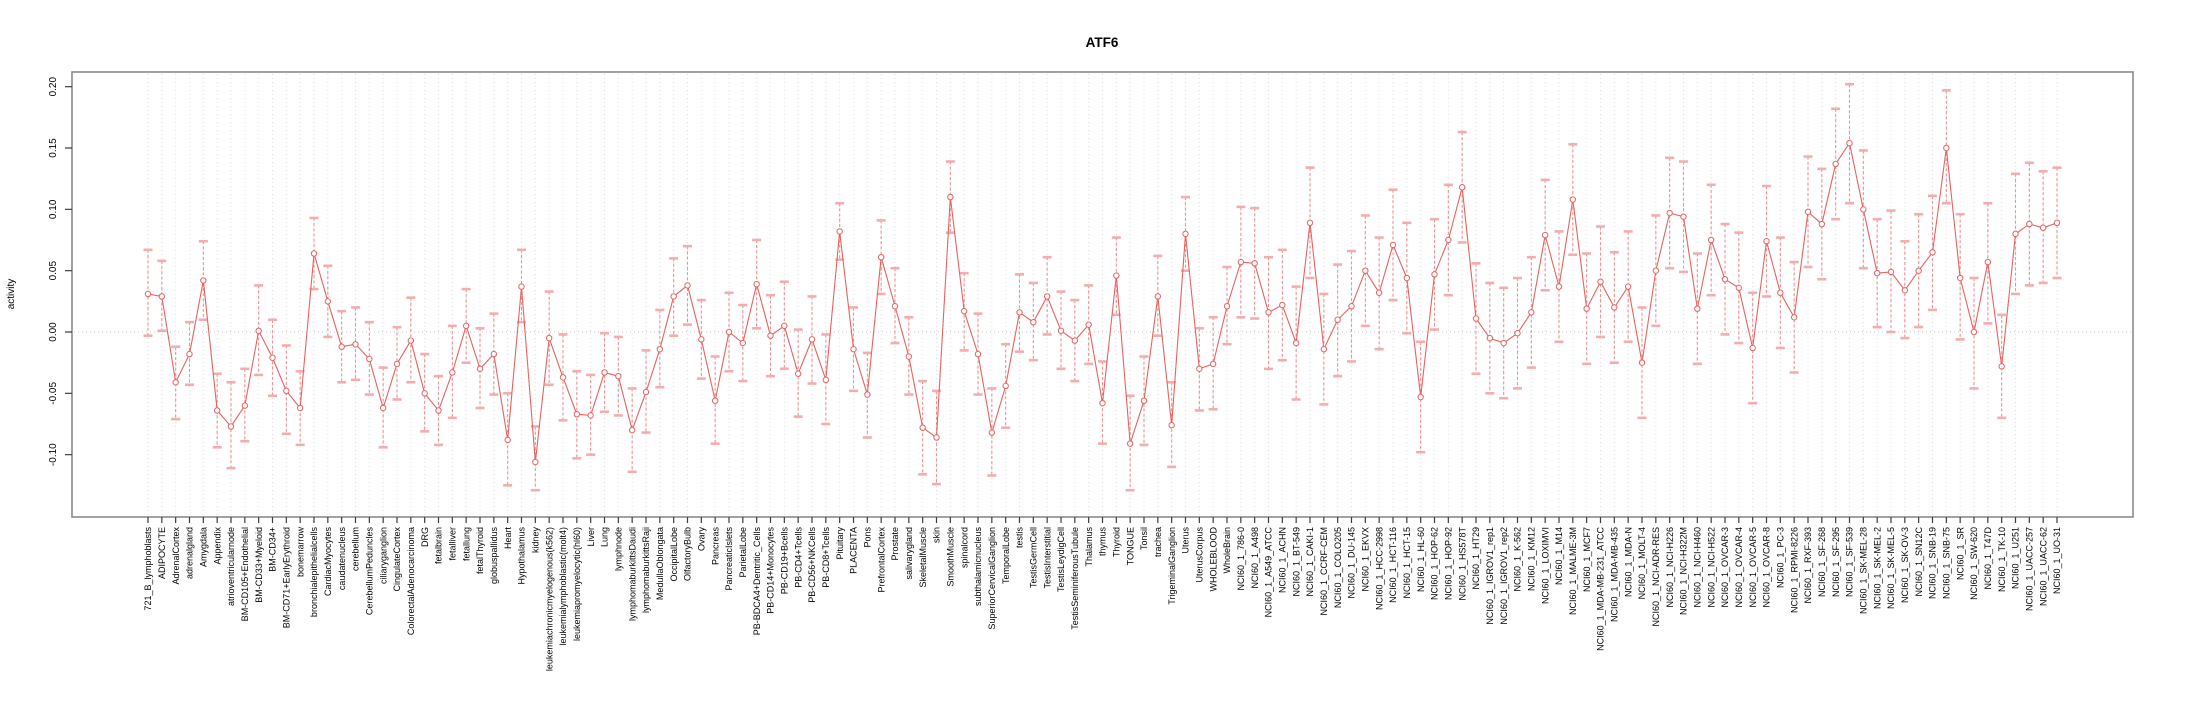 Image resolution: width=2205 pixels, height=725 pixels. I want to click on x-tick-label: NCI60_1_ACHN, so click(1283, 560).